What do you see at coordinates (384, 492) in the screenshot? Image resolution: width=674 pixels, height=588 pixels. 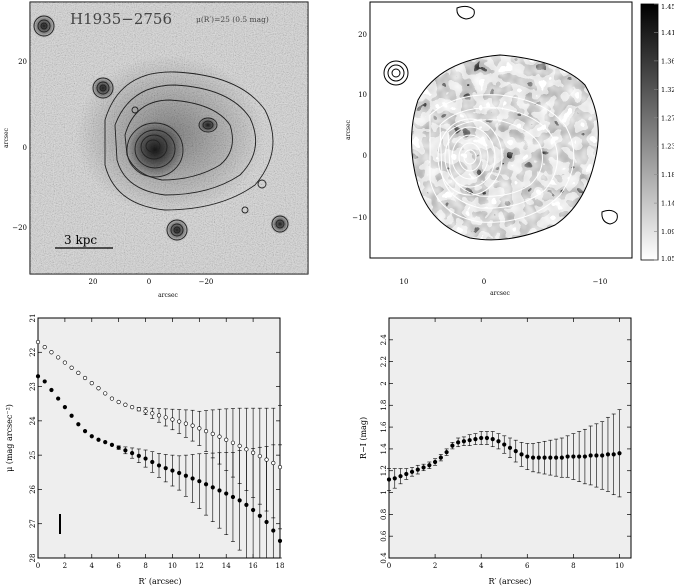 I see `y-tick-label: 1` at bounding box center [384, 492].